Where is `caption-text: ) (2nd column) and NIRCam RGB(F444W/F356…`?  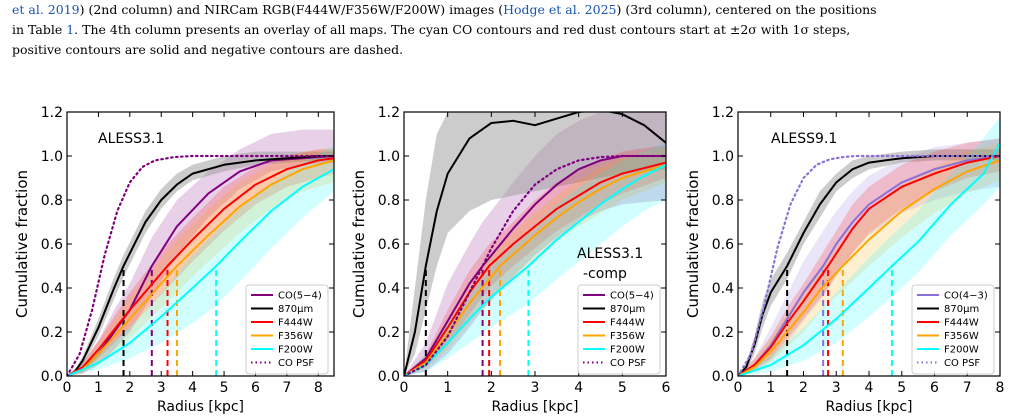
caption-text: ) (2nd column) and NIRCam RGB(F444W/F356… is located at coordinates (291, 9).